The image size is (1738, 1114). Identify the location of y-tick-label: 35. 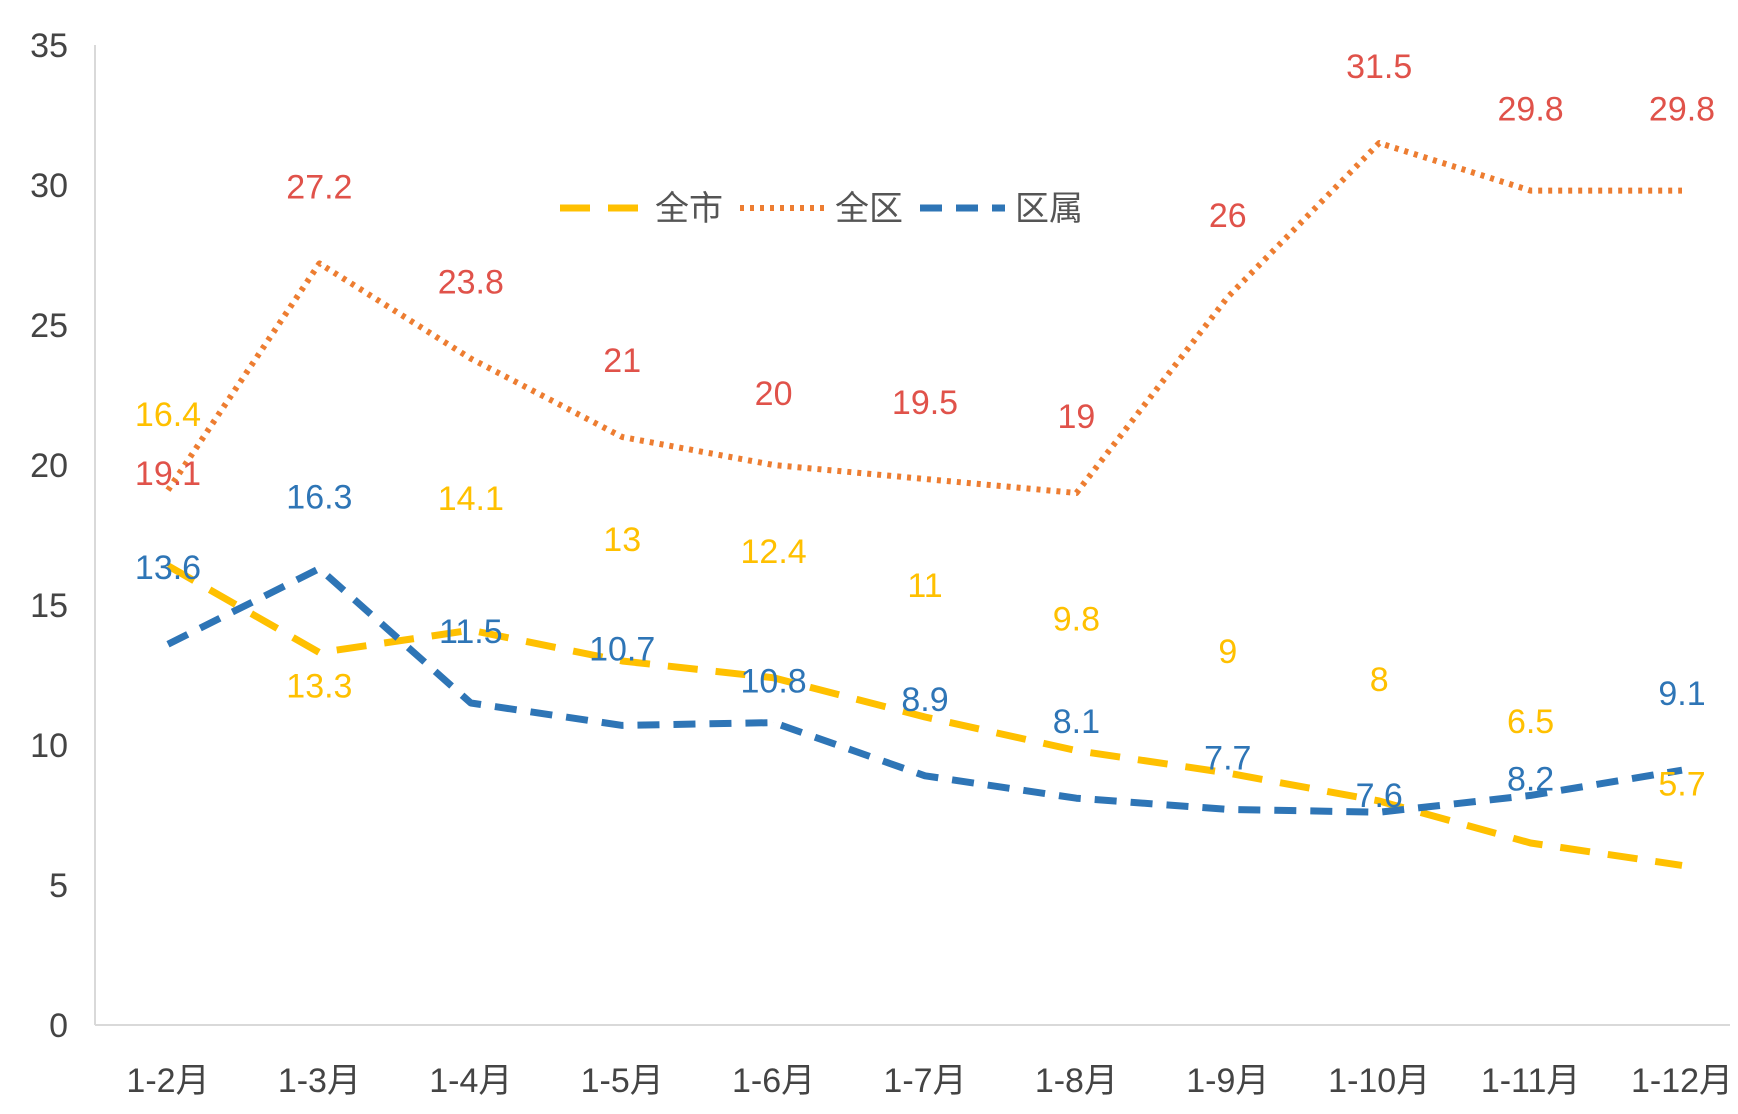
(49, 46).